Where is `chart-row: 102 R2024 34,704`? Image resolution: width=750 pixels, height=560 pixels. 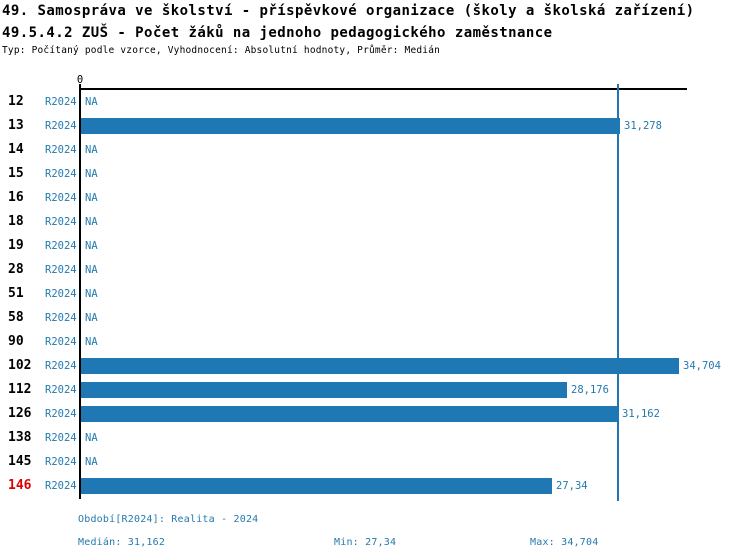
chart-row: 102 R2024 34,704 is located at coordinates (375, 366).